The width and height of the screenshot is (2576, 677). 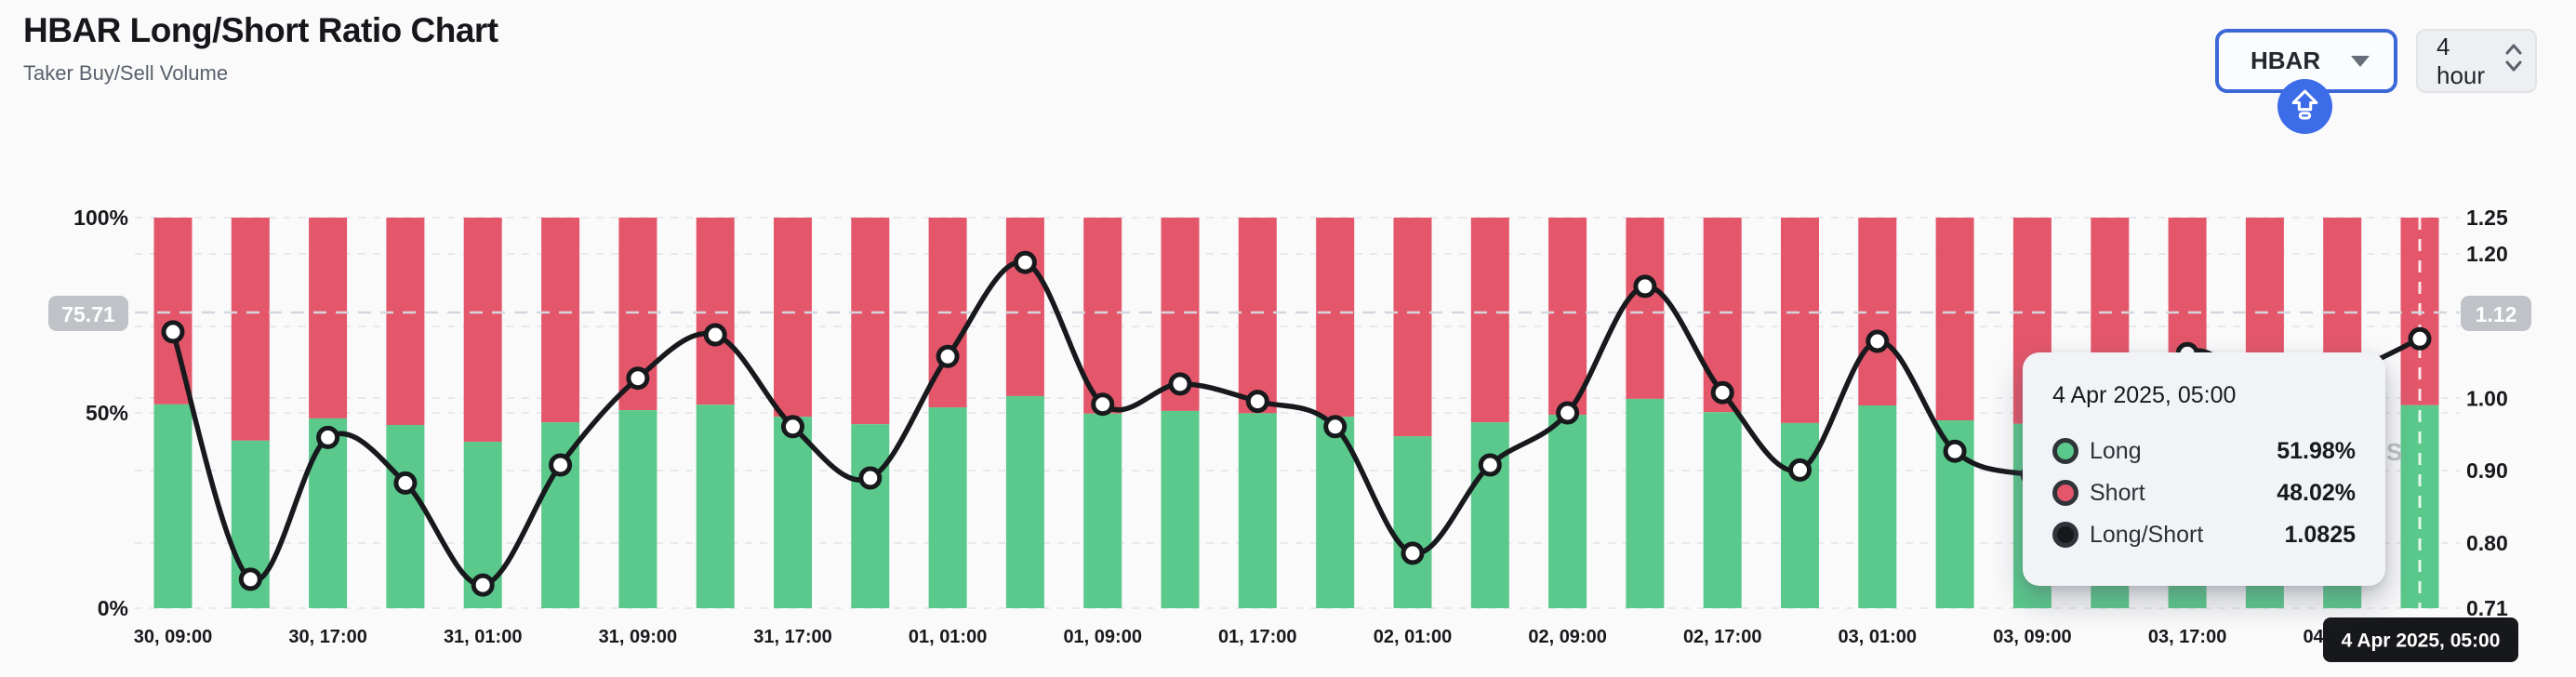 What do you see at coordinates (260, 30) in the screenshot?
I see `page-title: HBAR Long/Short Ratio Chart` at bounding box center [260, 30].